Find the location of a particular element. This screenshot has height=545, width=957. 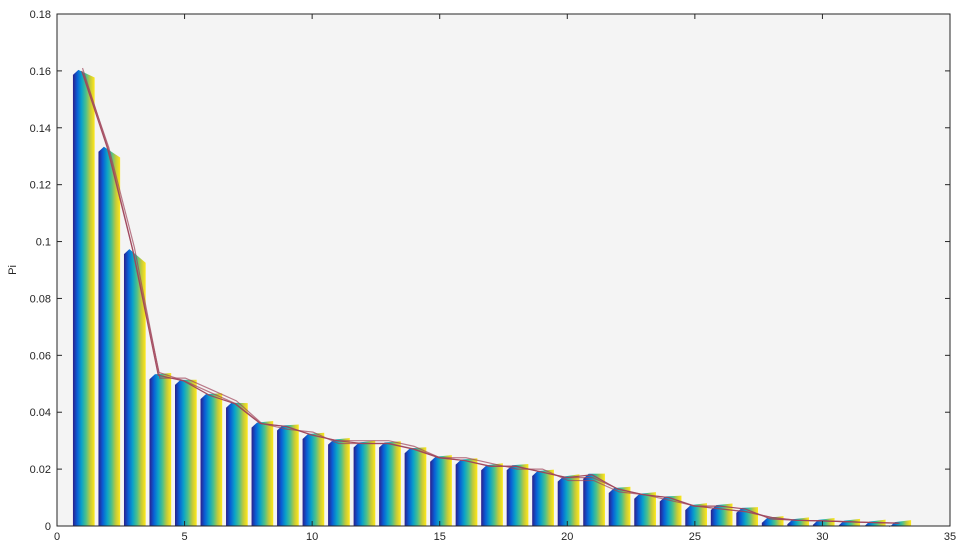

y-tick-label: 0.18 is located at coordinates (40, 15).